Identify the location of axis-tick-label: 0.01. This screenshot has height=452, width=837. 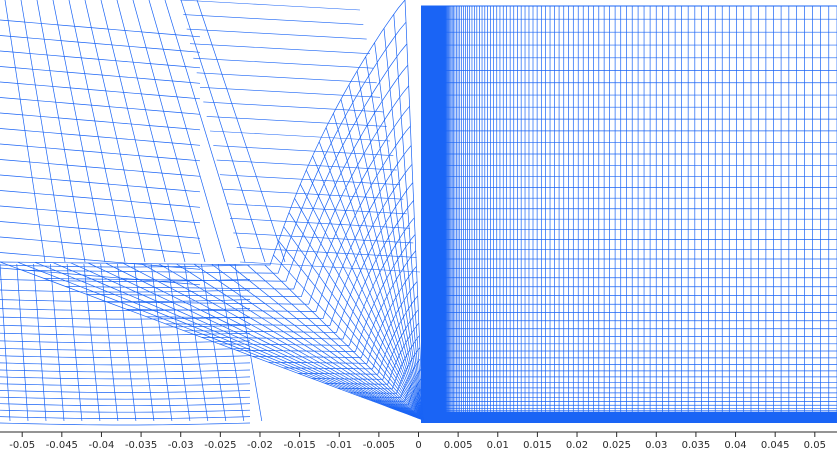
(498, 445).